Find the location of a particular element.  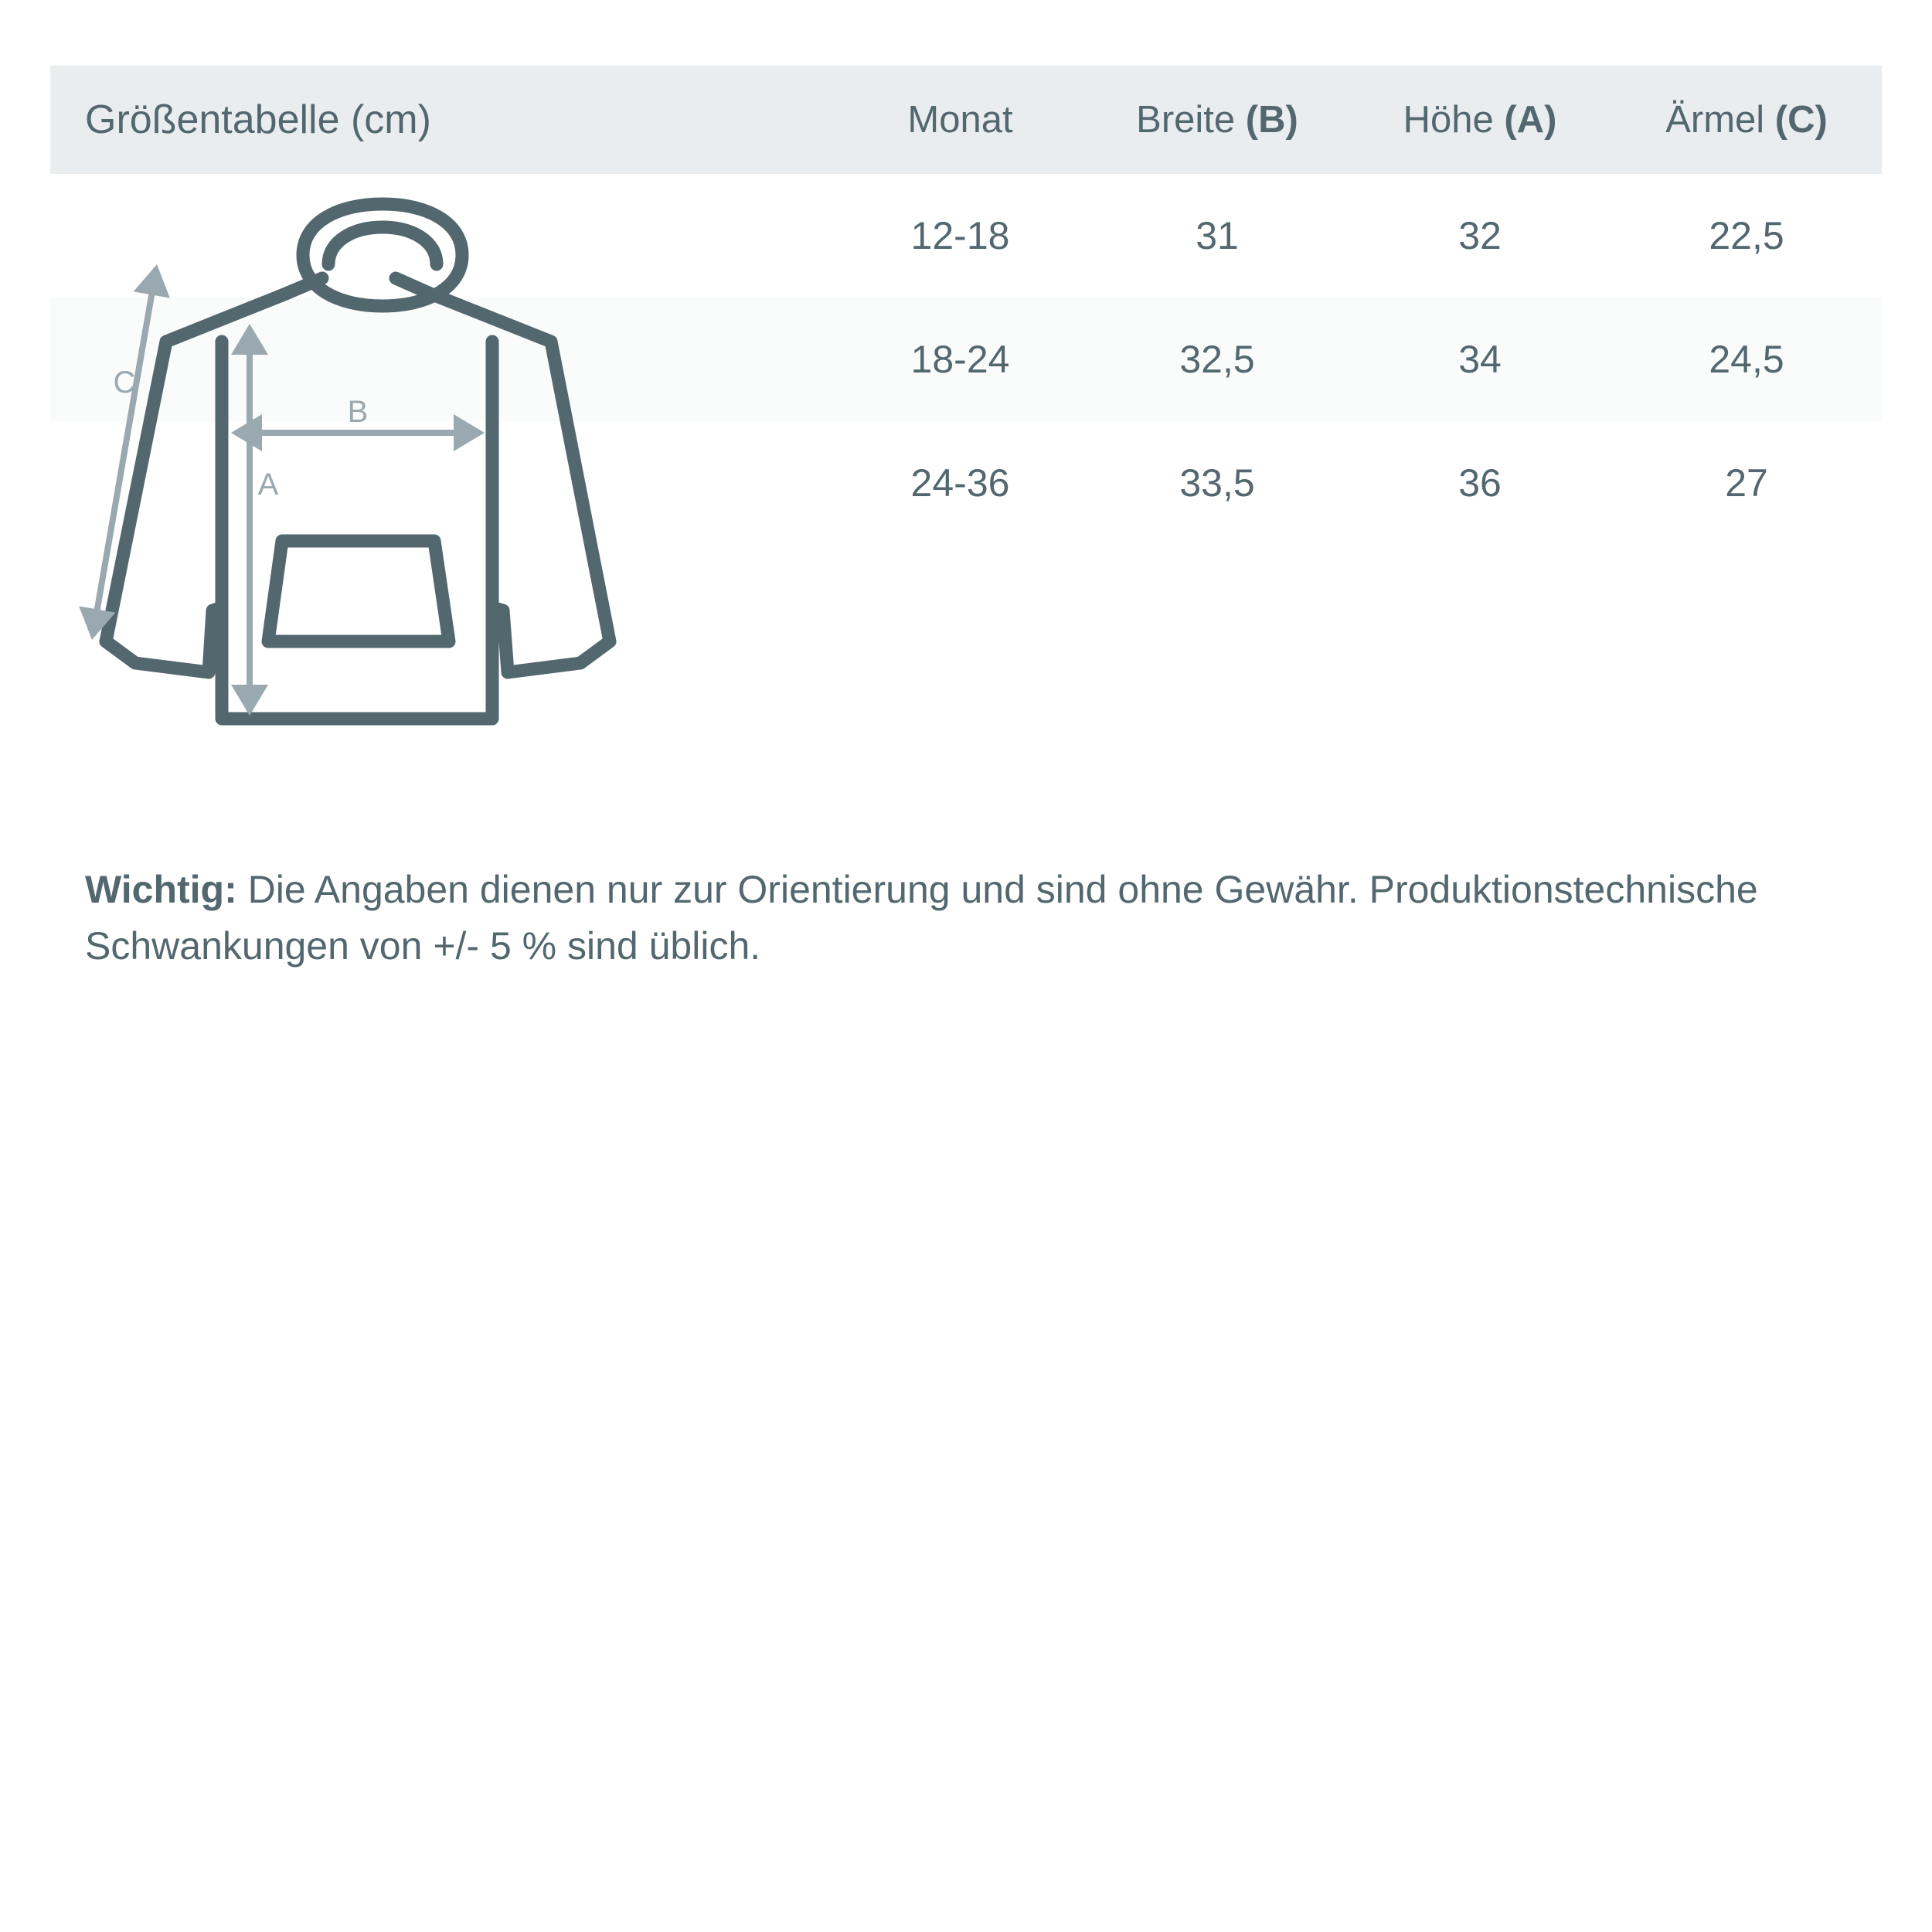

label-c: C is located at coordinates (125, 383).